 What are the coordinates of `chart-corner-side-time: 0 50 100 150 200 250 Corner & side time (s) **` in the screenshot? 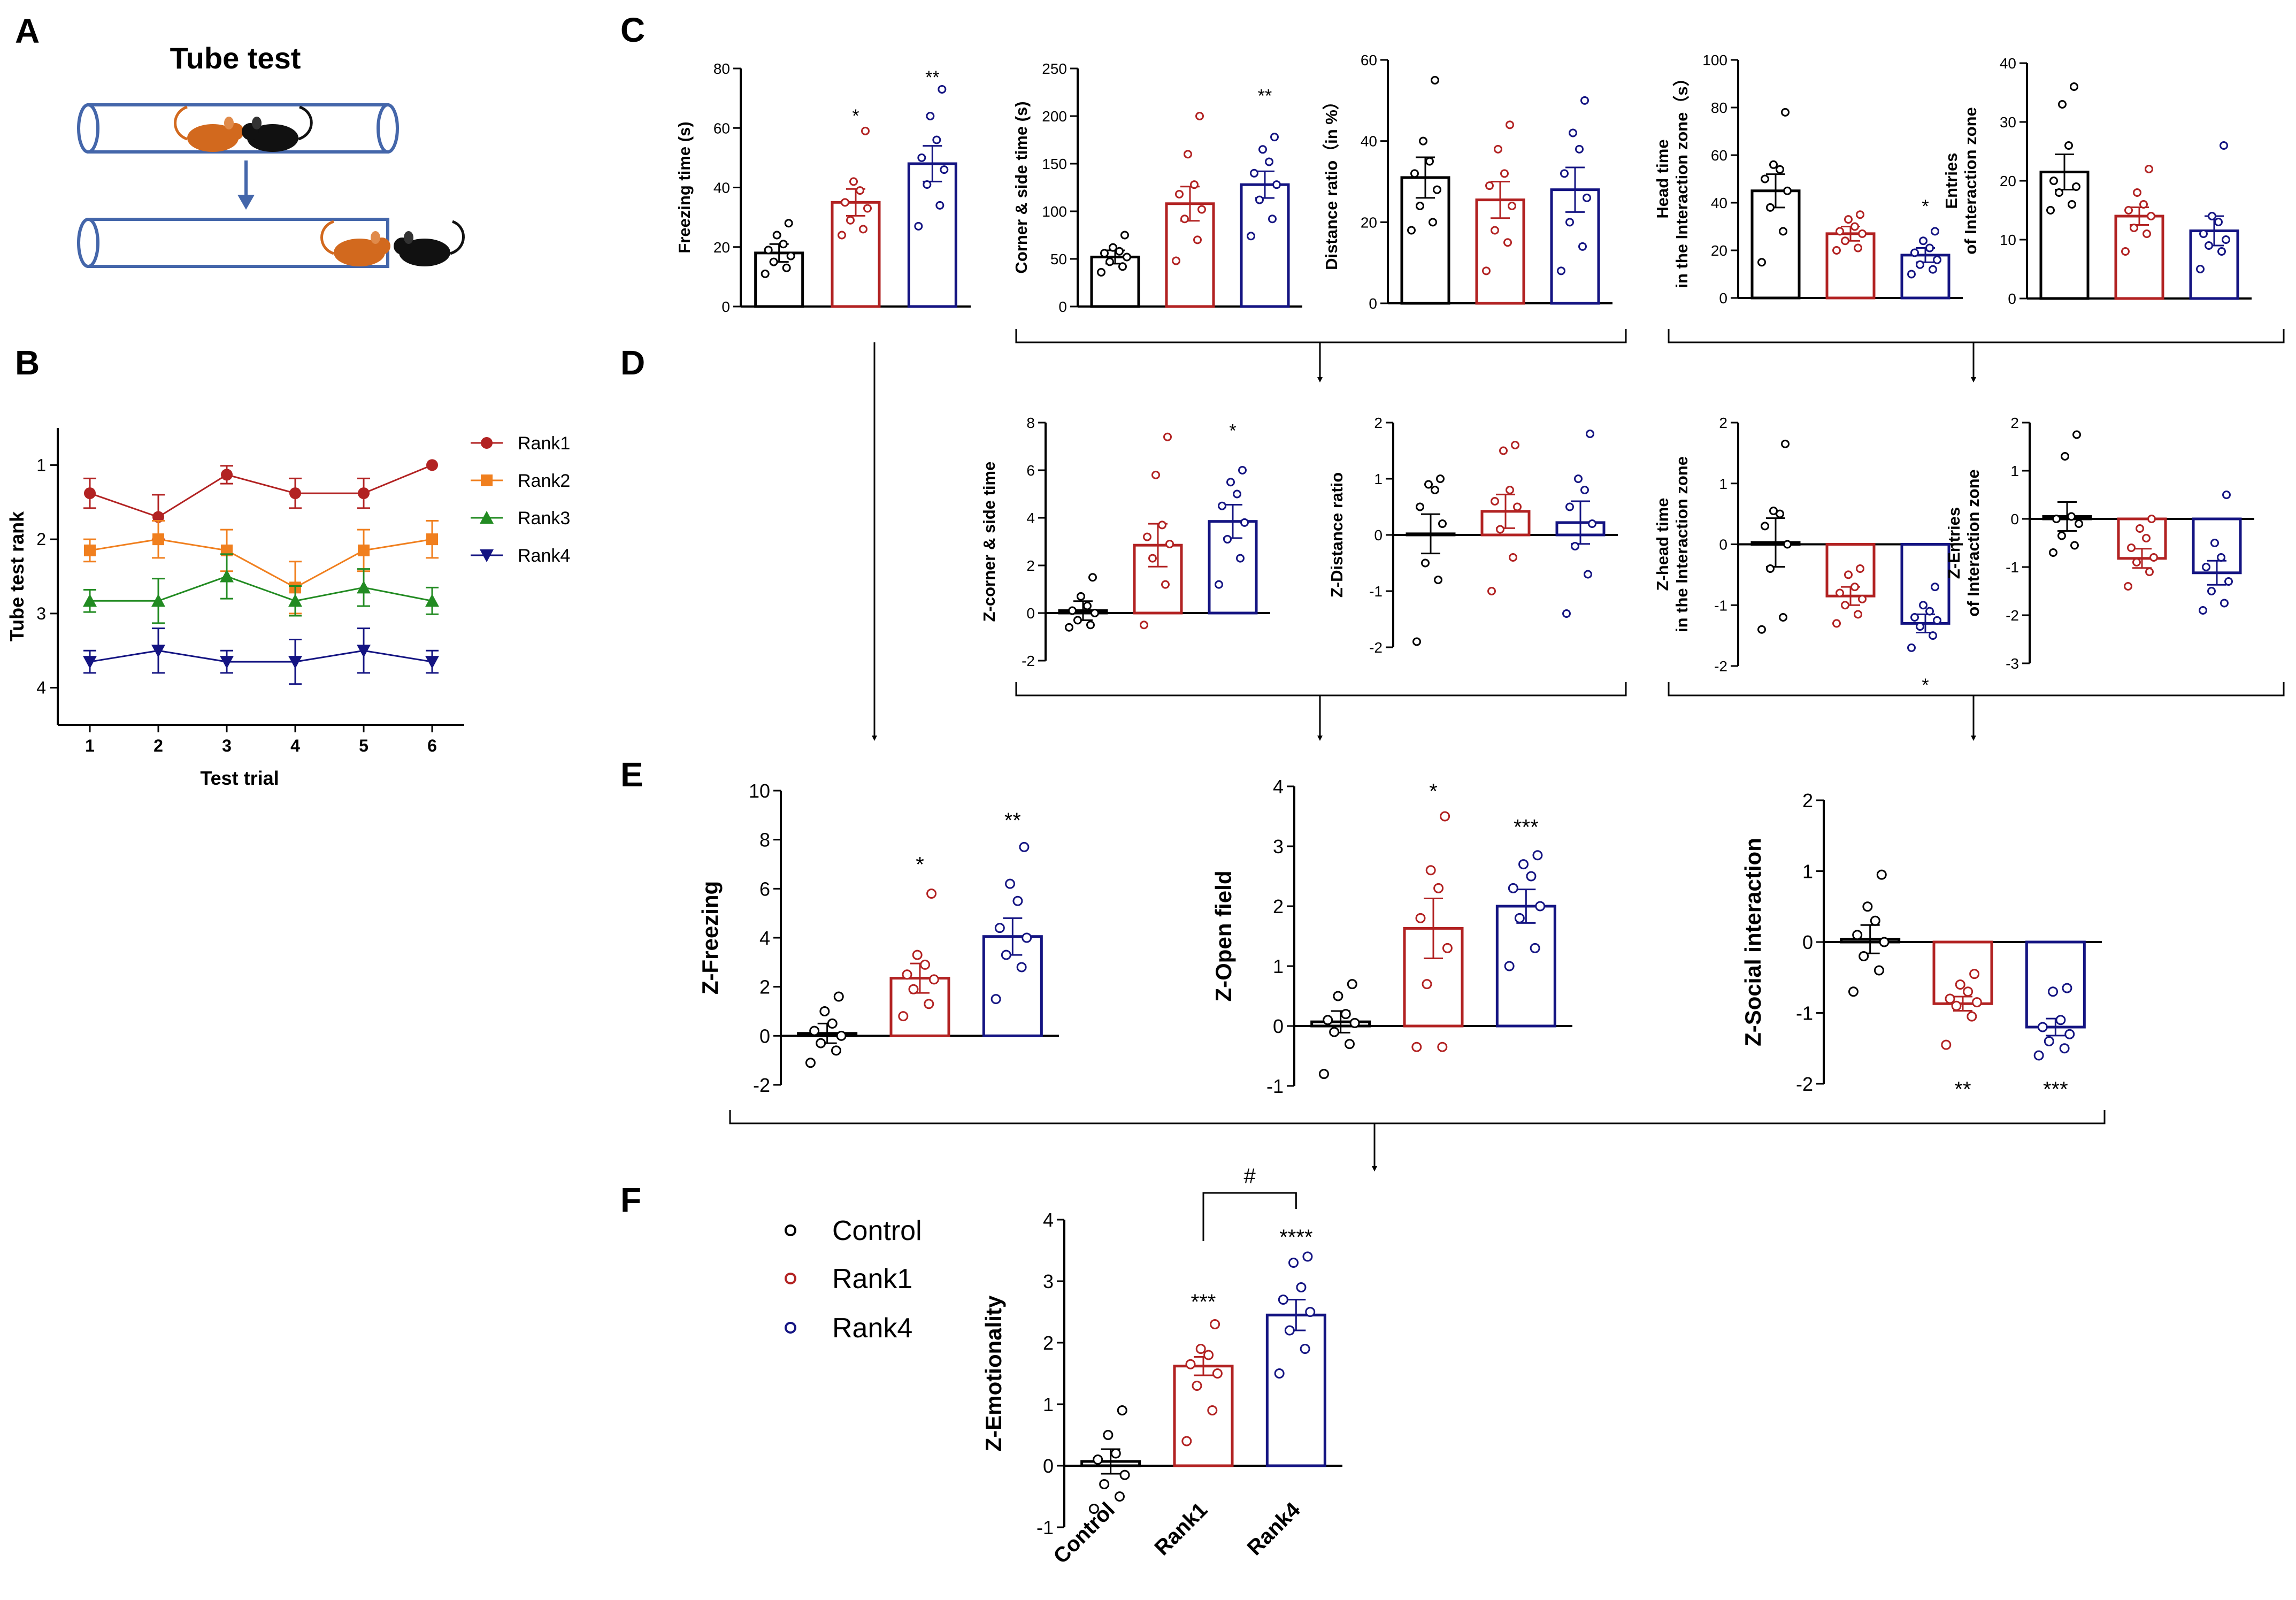 It's located at (1157, 188).